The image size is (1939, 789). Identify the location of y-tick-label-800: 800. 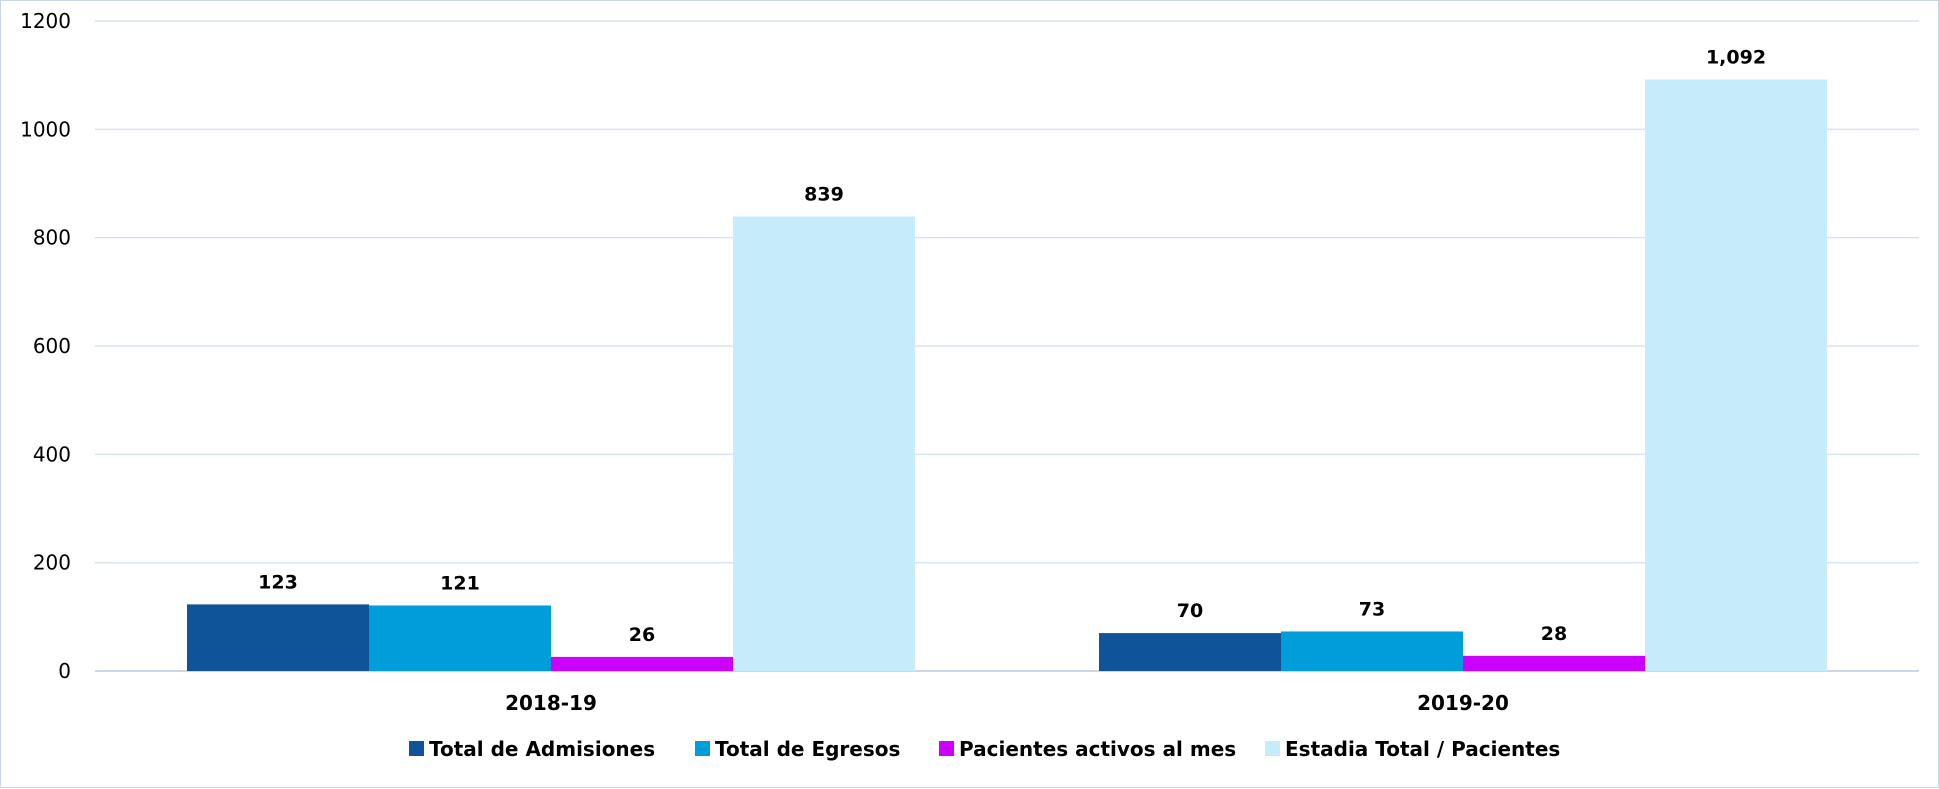
(52, 238).